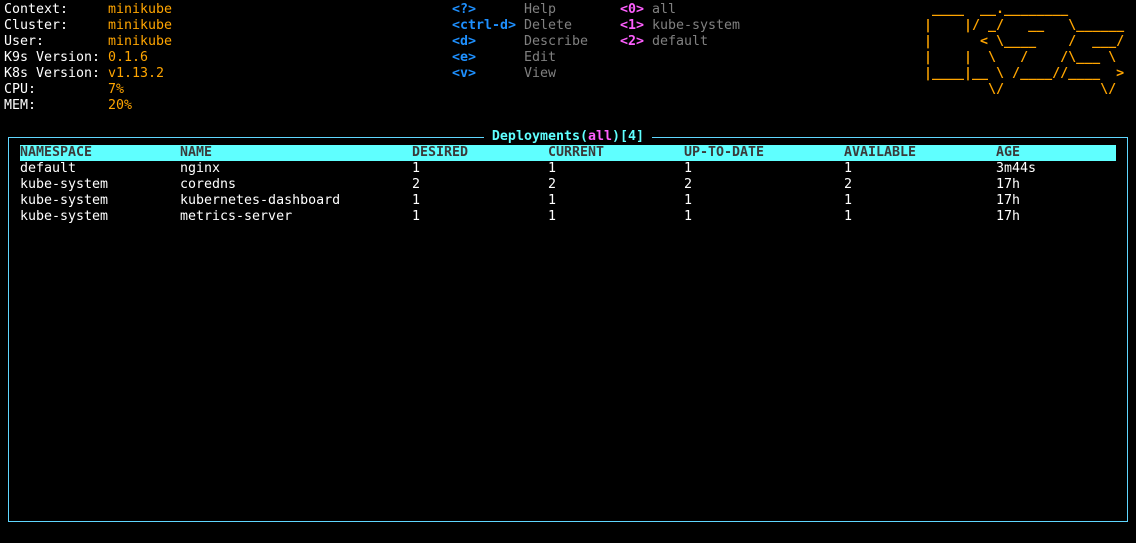 Image resolution: width=1136 pixels, height=543 pixels. I want to click on shortcut-action: Edit, so click(540, 57).